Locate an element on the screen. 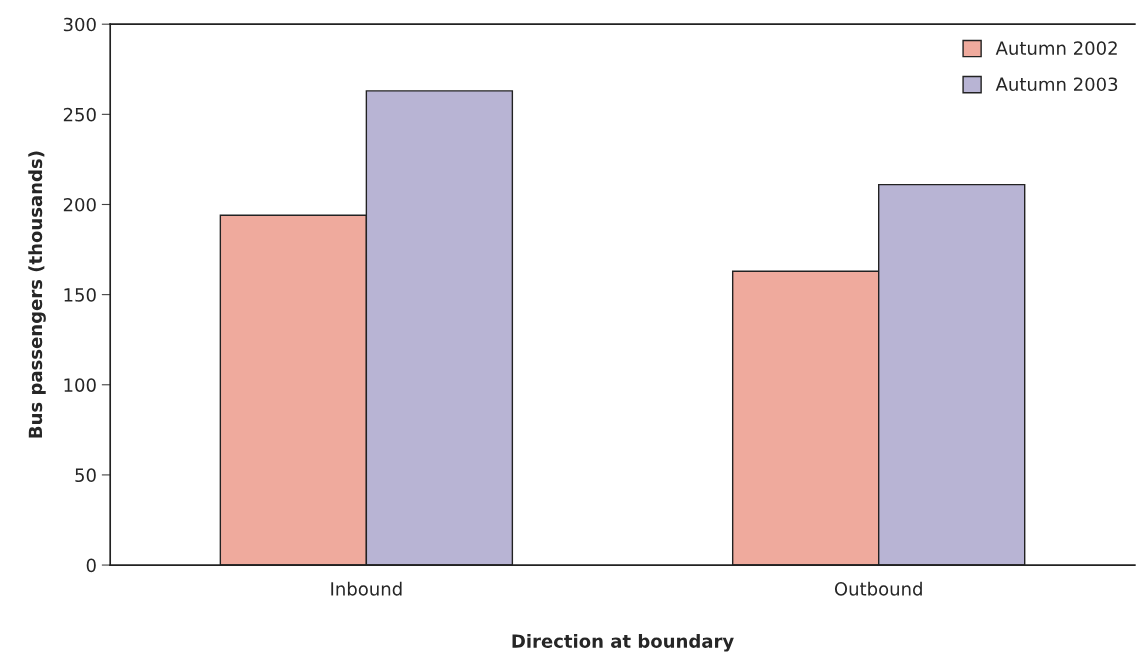  x-tick-label: Outbound is located at coordinates (878, 588).